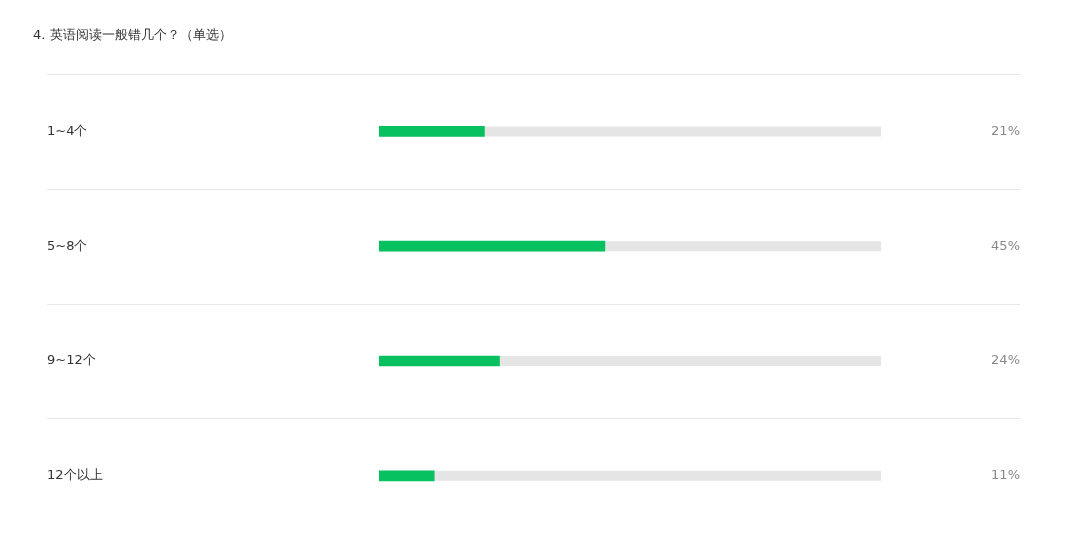  I want to click on y-tick-label: 9~12个, so click(71, 360).